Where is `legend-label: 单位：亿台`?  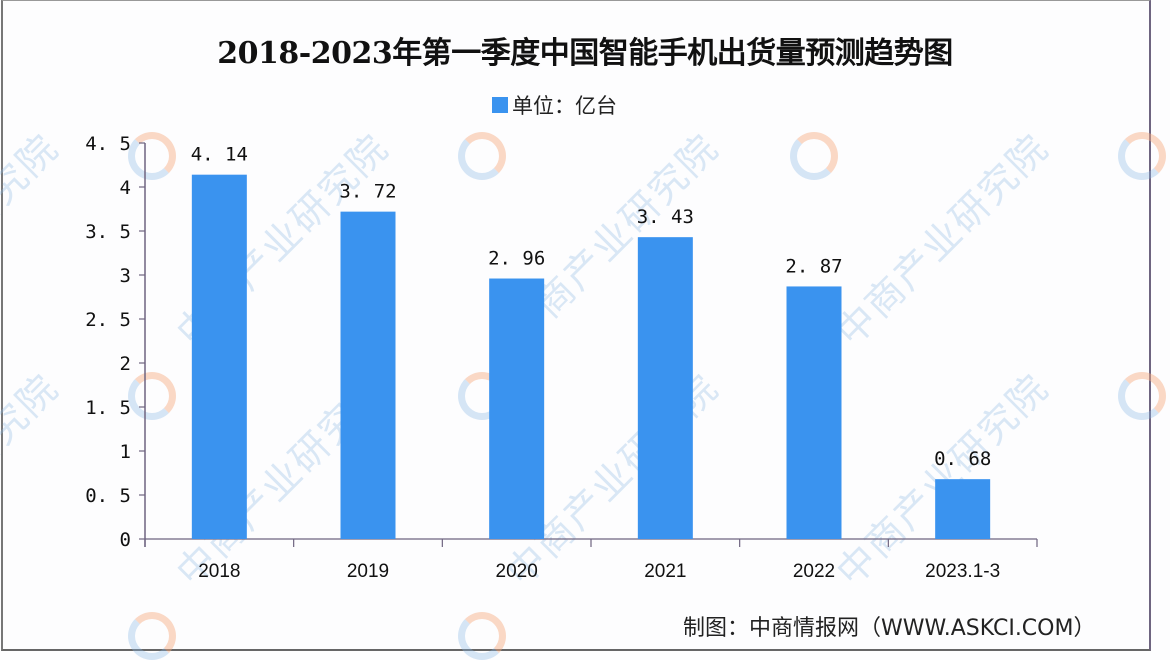 legend-label: 单位：亿台 is located at coordinates (564, 106).